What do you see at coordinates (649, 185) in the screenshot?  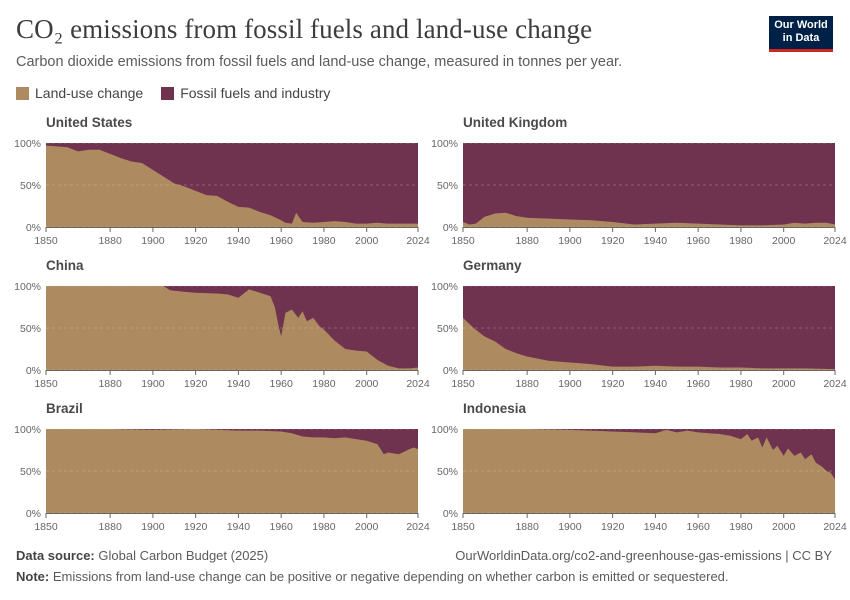 I see `area-fossil-united-kingdom` at bounding box center [649, 185].